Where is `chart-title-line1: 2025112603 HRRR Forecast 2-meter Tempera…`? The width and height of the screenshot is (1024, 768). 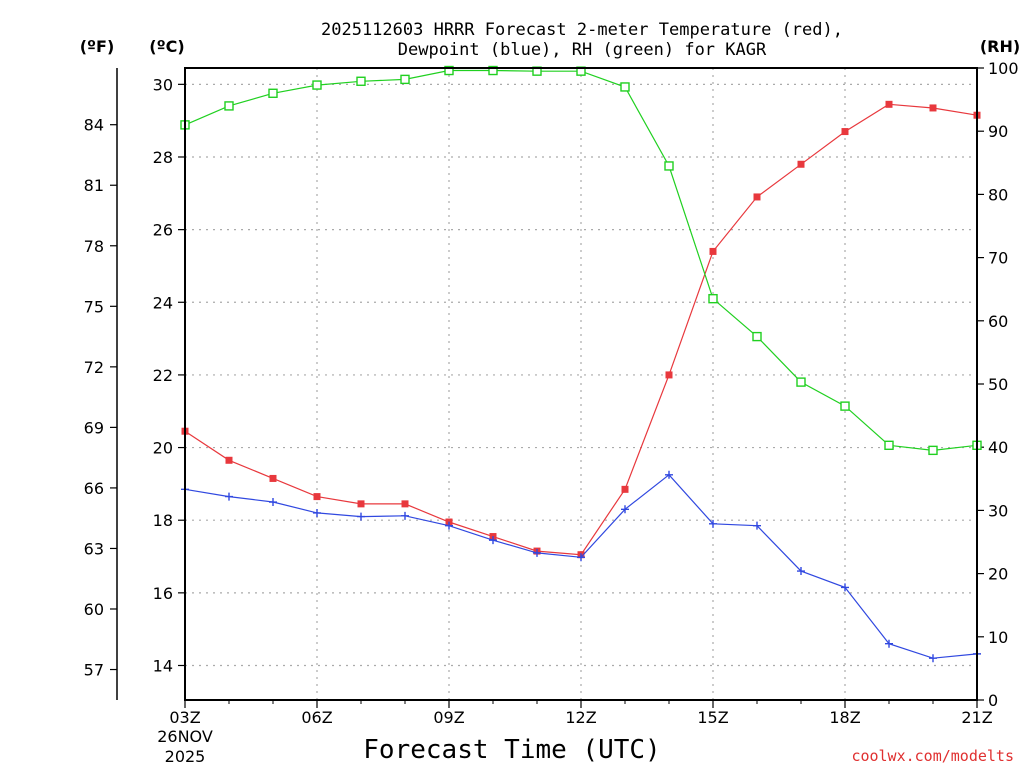
chart-title-line1: 2025112603 HRRR Forecast 2-meter Tempera… is located at coordinates (582, 30).